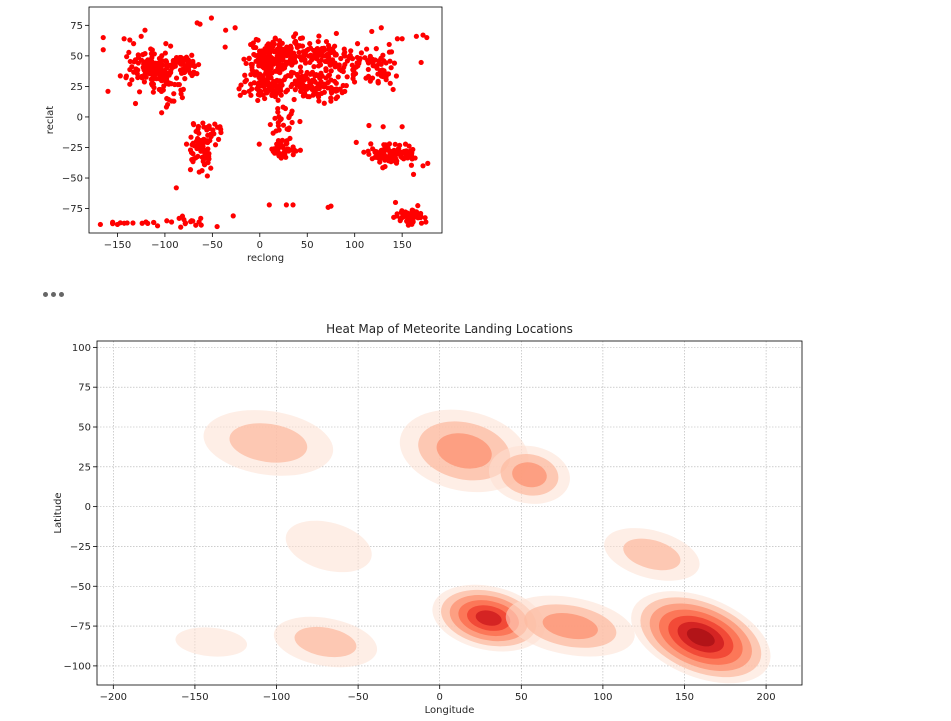 This screenshot has height=721, width=951. Describe the element at coordinates (684, 697) in the screenshot. I see `heatmap-x-tick-label: 150` at that location.